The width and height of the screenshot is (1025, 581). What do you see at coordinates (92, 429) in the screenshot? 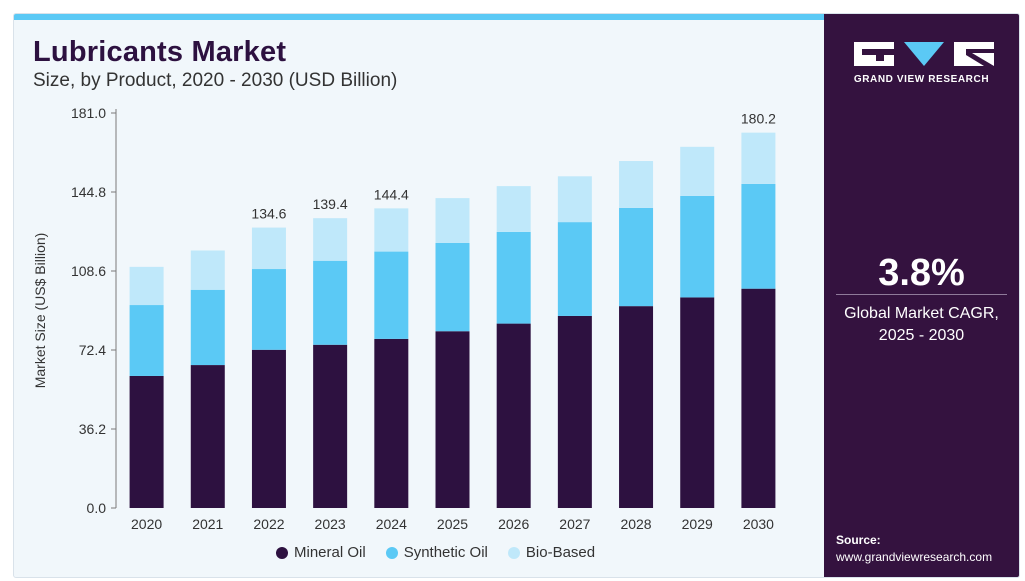
I see `y-tick-label: 36.2` at bounding box center [92, 429].